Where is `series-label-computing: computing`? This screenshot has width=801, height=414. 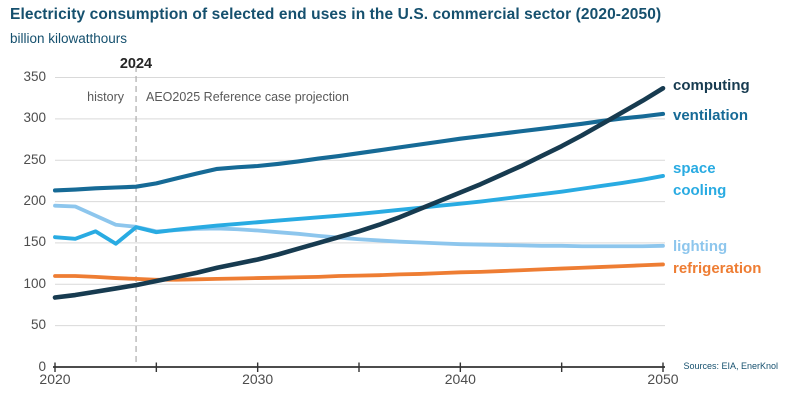 series-label-computing: computing is located at coordinates (711, 85).